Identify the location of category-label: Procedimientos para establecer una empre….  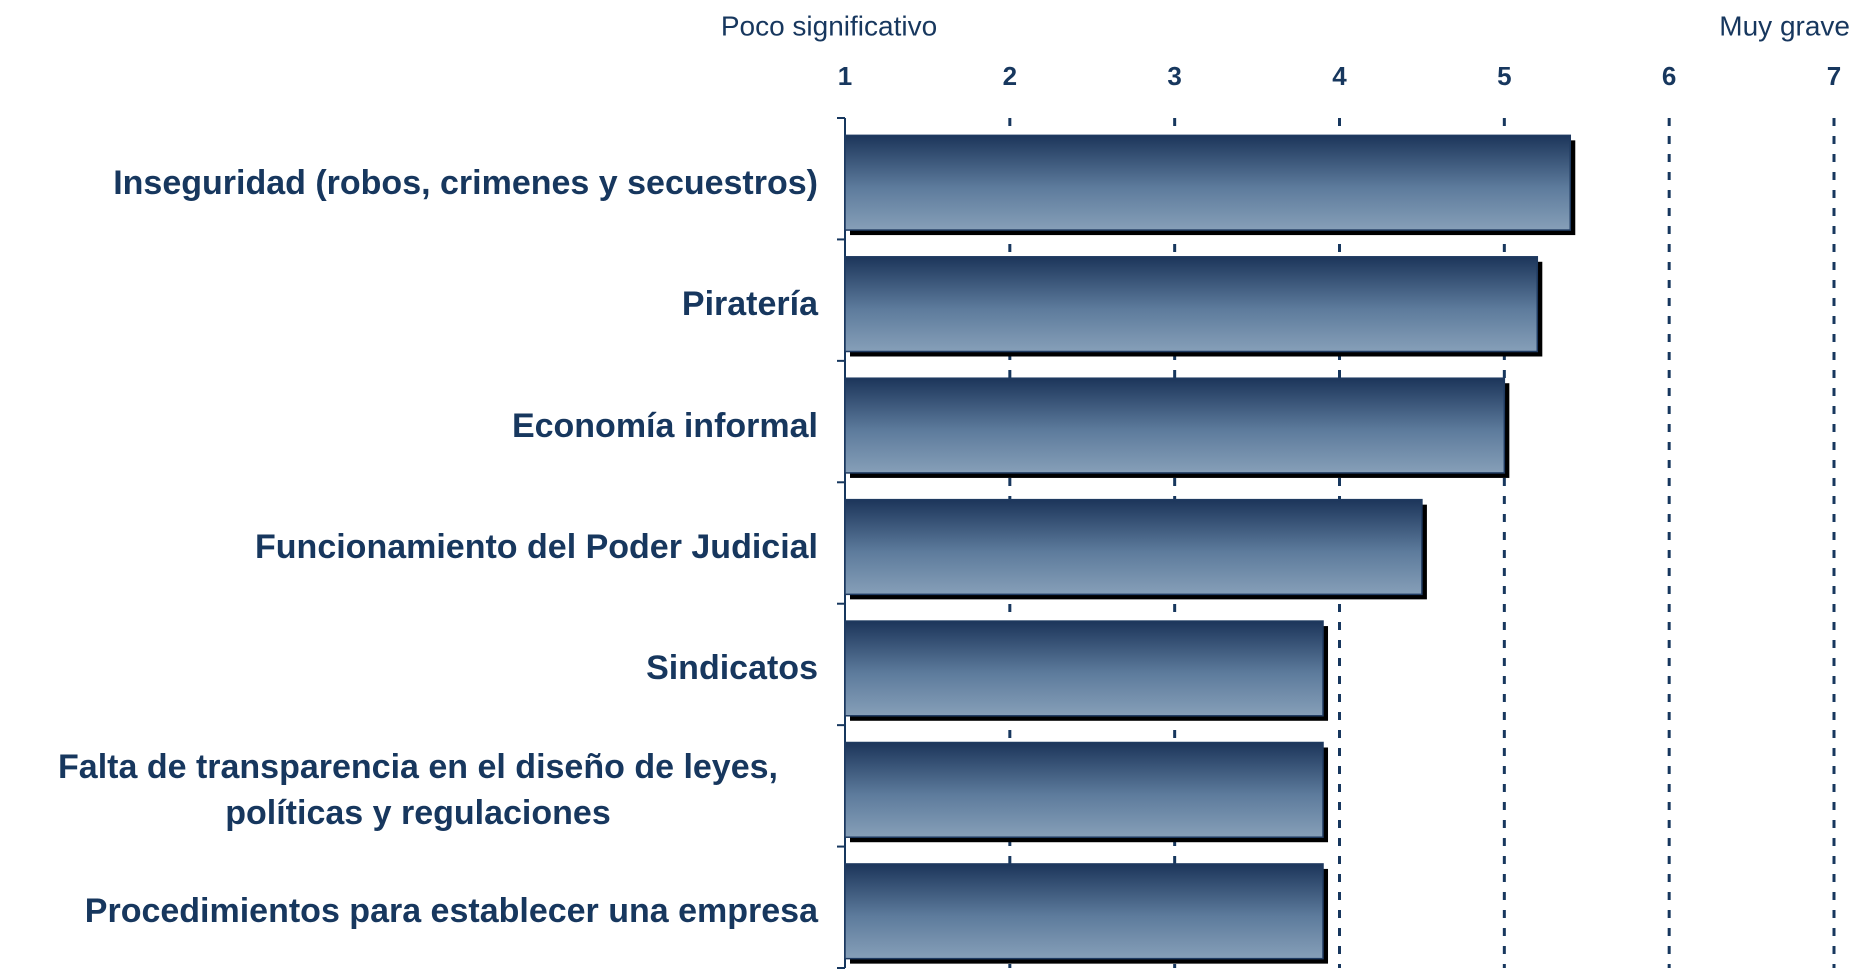
(451, 911).